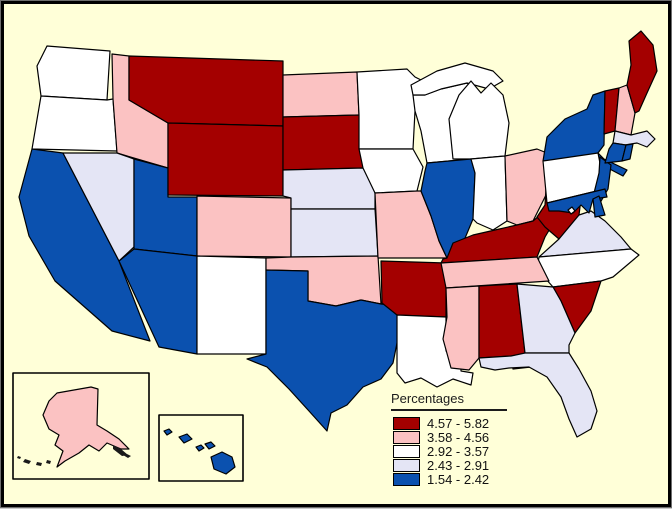 This screenshot has height=509, width=672. What do you see at coordinates (34, 461) in the screenshot?
I see `alaska-aleutian-islands` at bounding box center [34, 461].